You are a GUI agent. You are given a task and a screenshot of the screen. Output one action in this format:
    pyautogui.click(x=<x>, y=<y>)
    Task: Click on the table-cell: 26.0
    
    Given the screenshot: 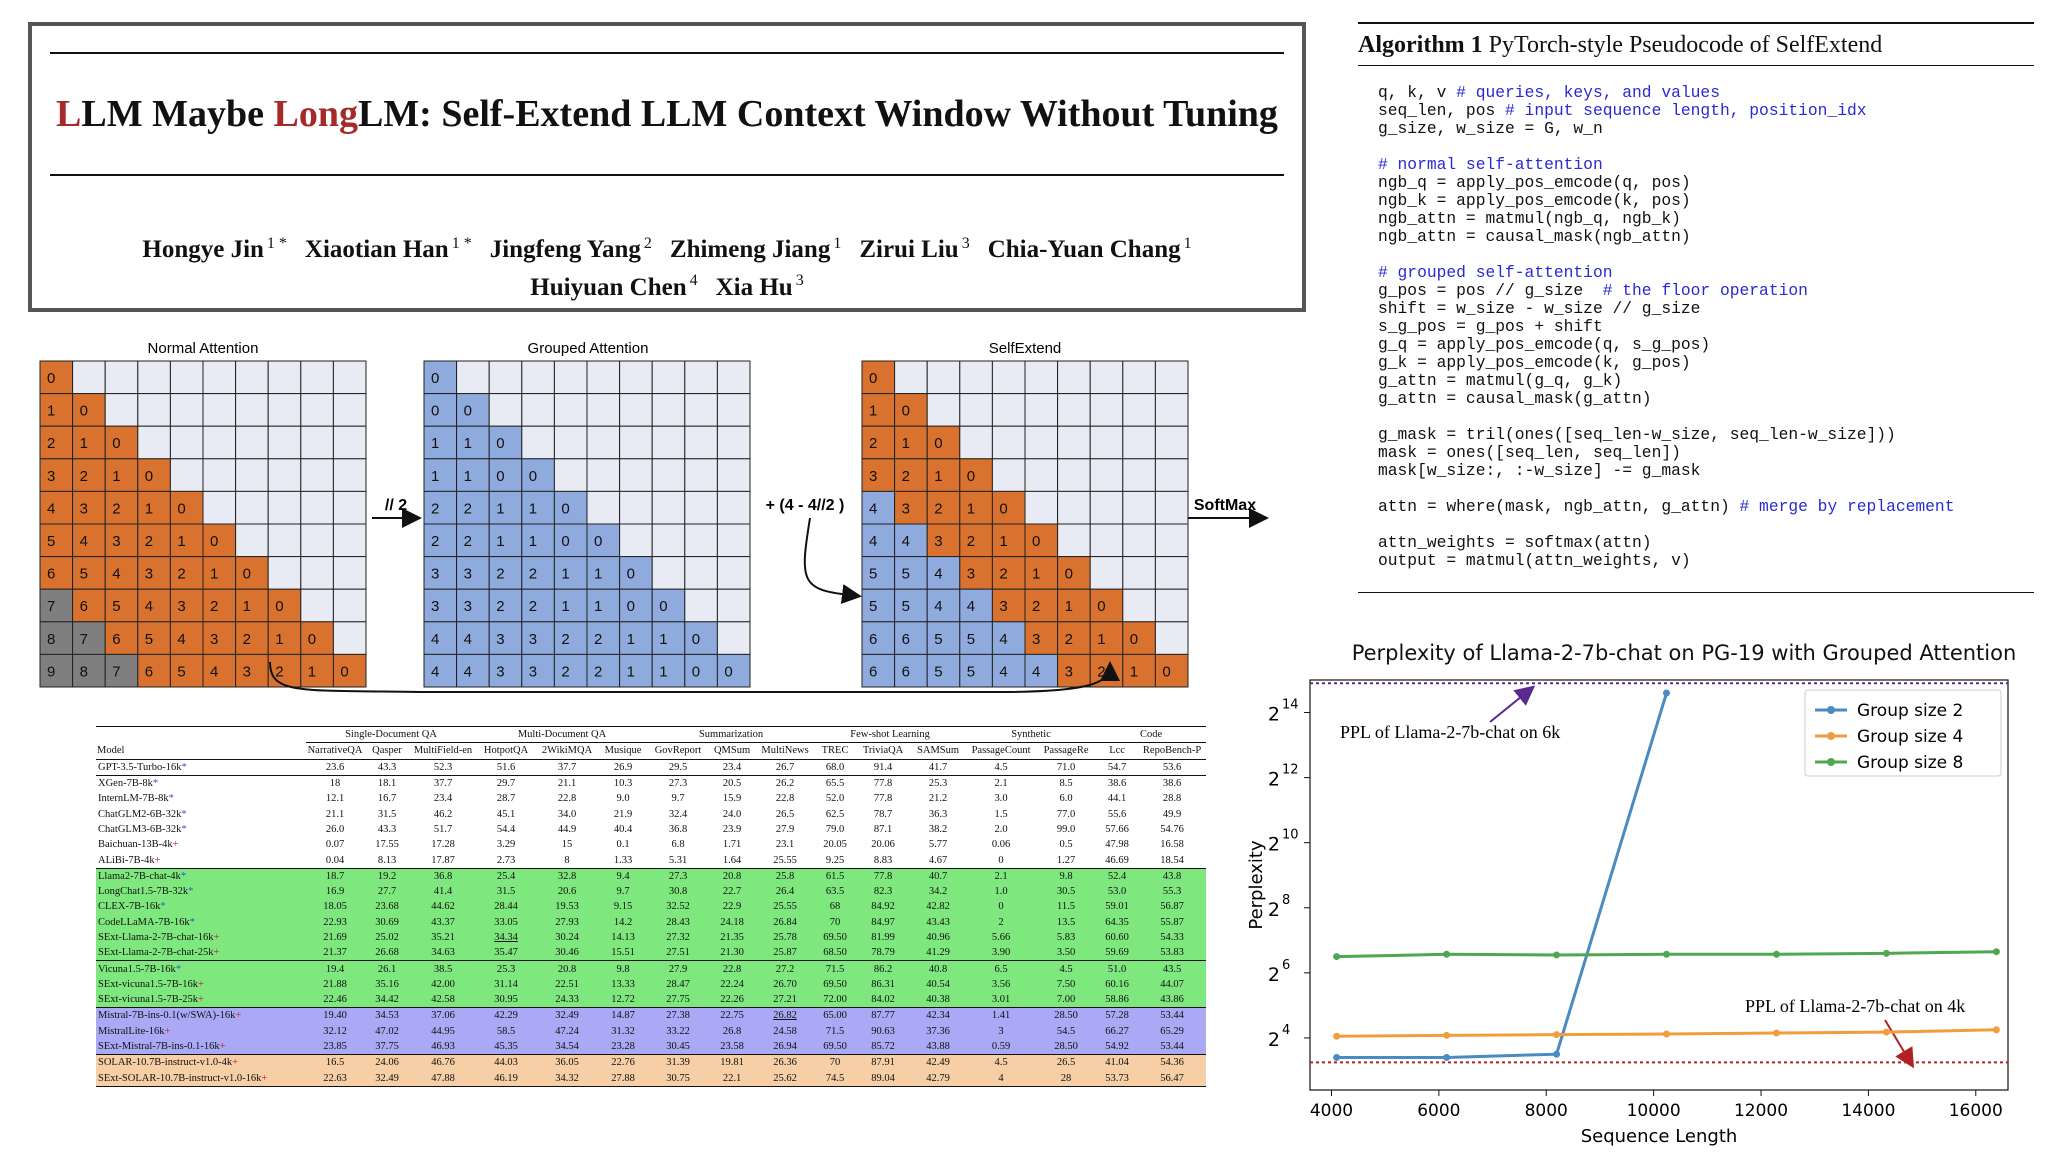 What is the action you would take?
    pyautogui.click(x=335, y=829)
    